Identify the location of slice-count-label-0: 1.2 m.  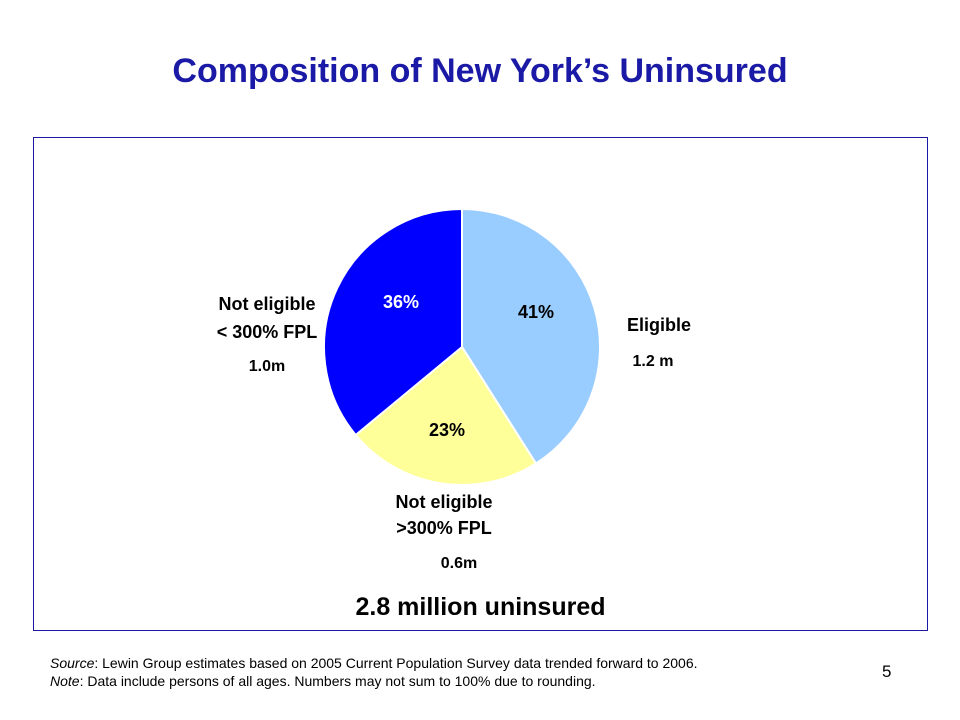
(653, 361).